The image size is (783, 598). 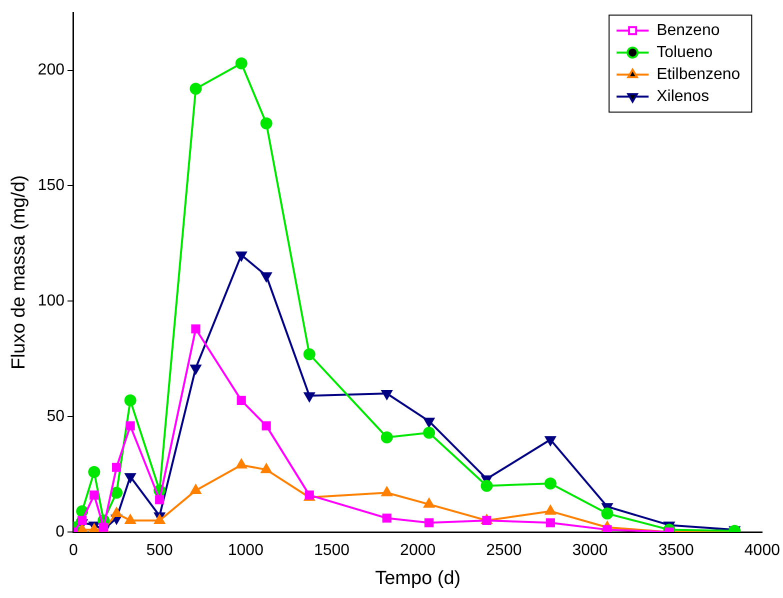 What do you see at coordinates (332, 551) in the screenshot?
I see `x-tick-label: 1500` at bounding box center [332, 551].